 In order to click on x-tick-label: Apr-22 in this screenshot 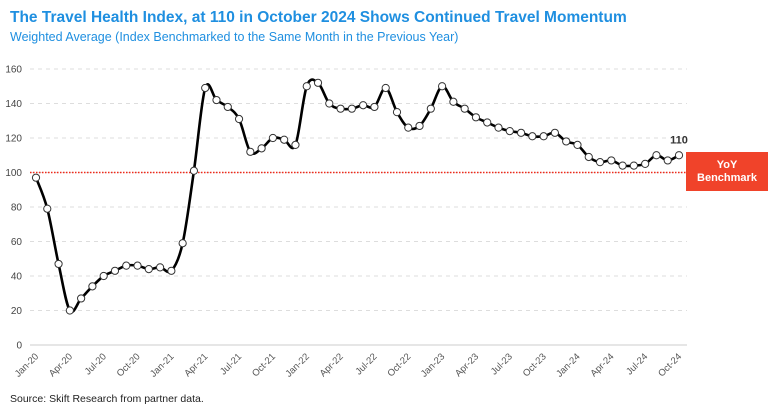, I will do `click(332, 365)`.